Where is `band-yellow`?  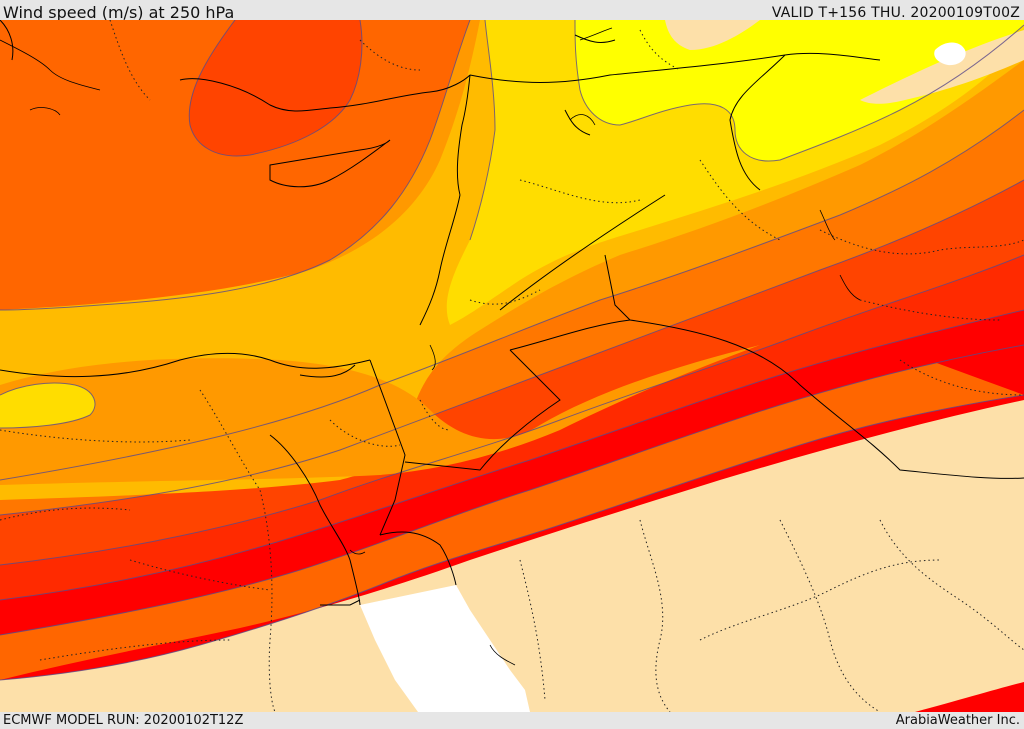 band-yellow is located at coordinates (799, 90).